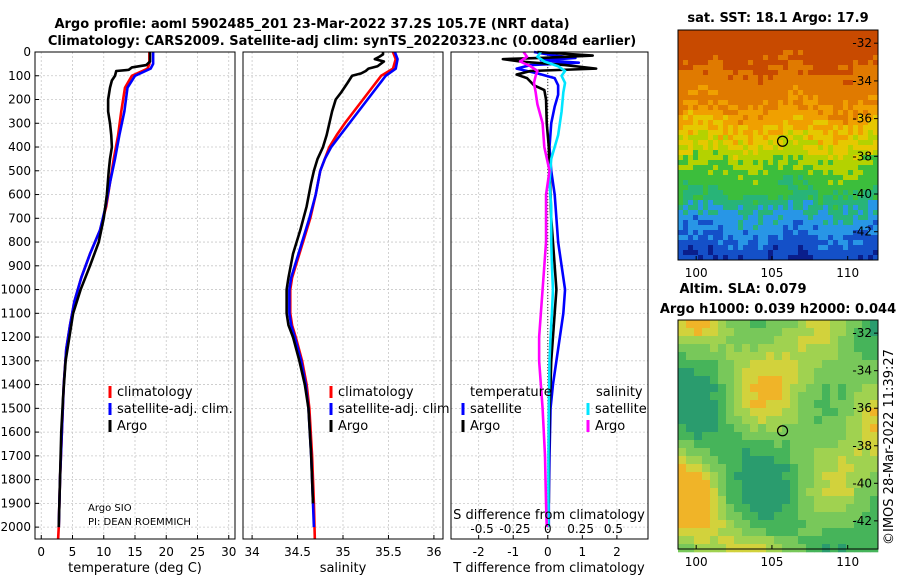 Image resolution: width=900 pixels, height=580 pixels. Describe the element at coordinates (771, 562) in the screenshot. I see `xtick-label: 105` at that location.